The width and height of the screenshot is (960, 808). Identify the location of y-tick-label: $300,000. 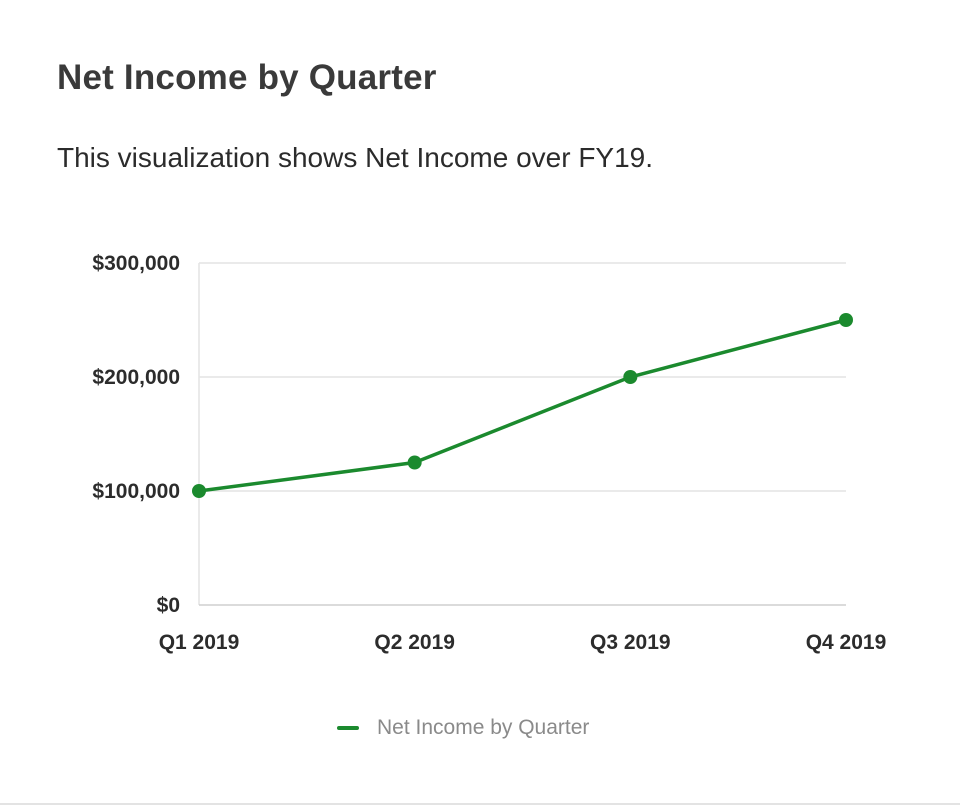
(136, 263).